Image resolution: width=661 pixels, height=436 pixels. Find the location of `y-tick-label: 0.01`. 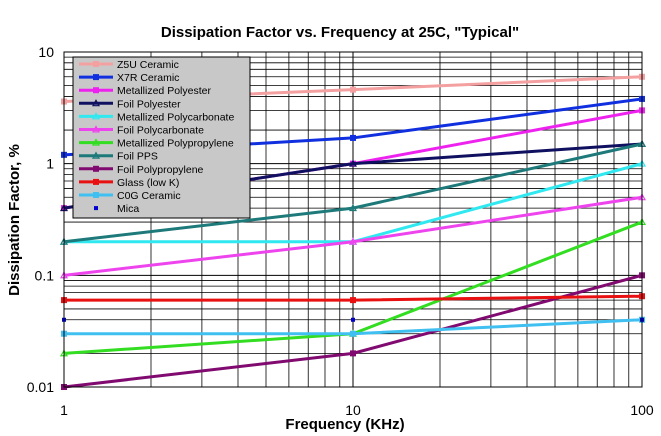

y-tick-label: 0.01 is located at coordinates (40, 387).